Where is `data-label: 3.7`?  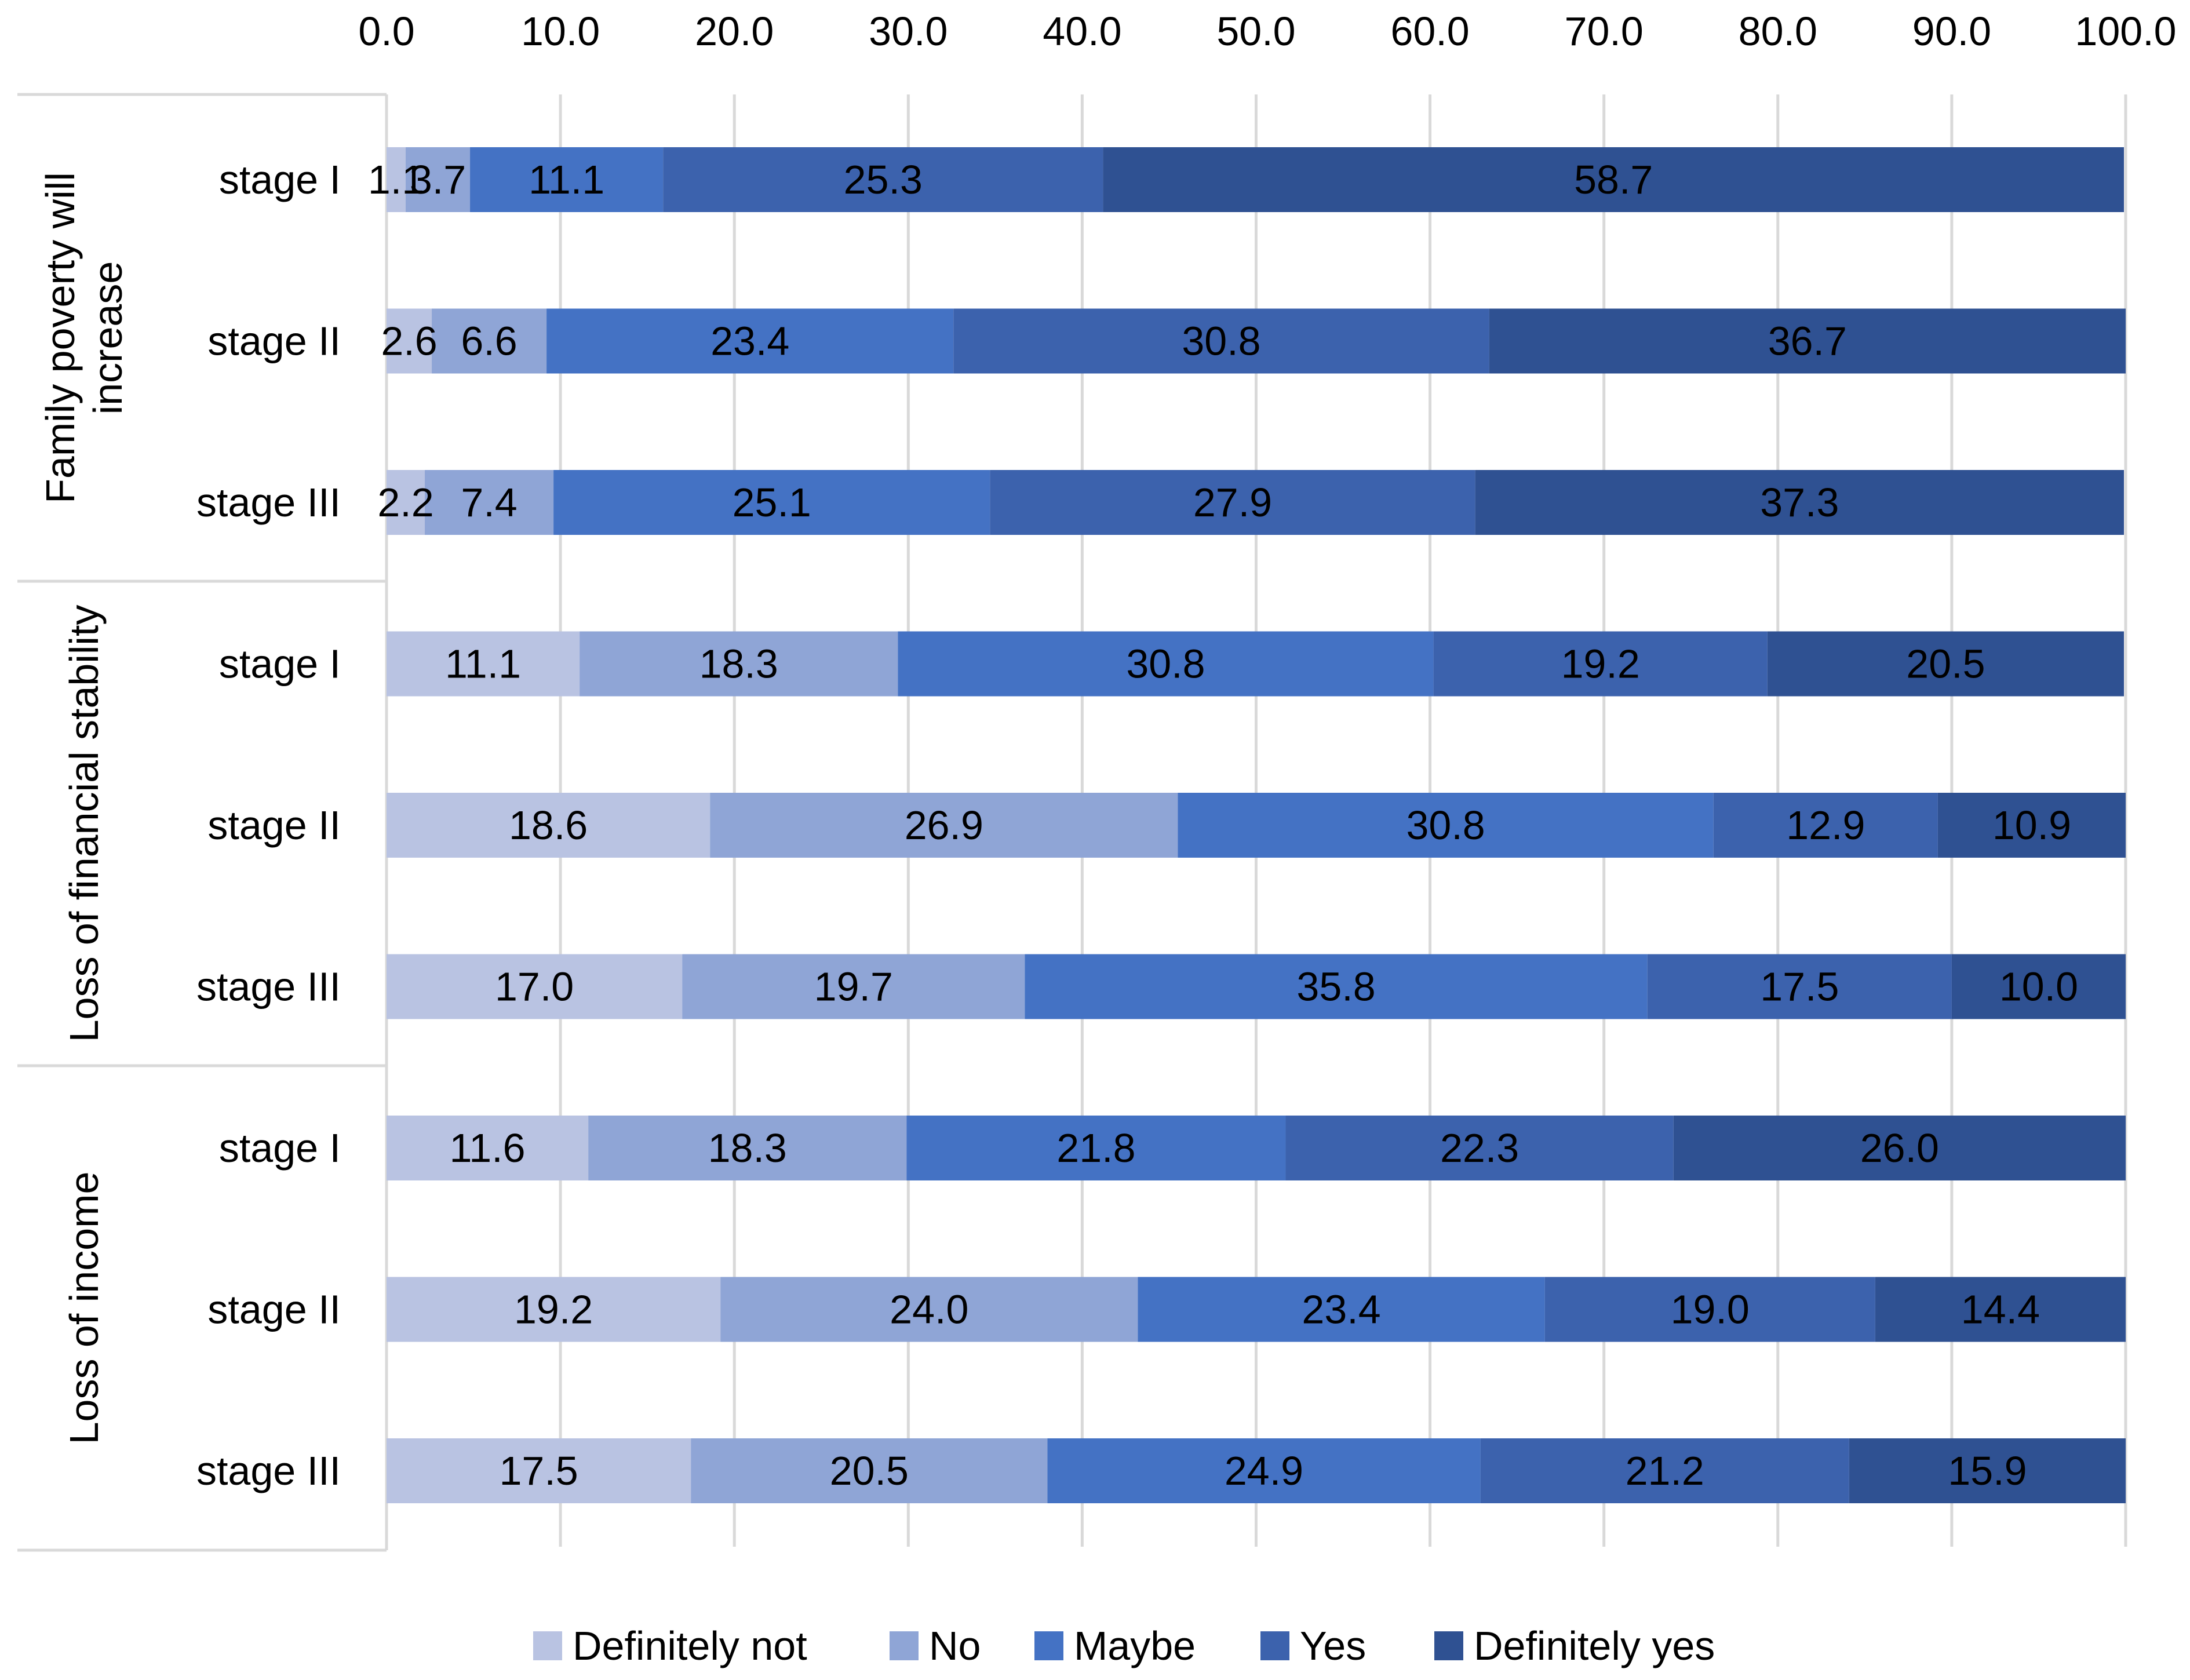
data-label: 3.7 is located at coordinates (438, 180).